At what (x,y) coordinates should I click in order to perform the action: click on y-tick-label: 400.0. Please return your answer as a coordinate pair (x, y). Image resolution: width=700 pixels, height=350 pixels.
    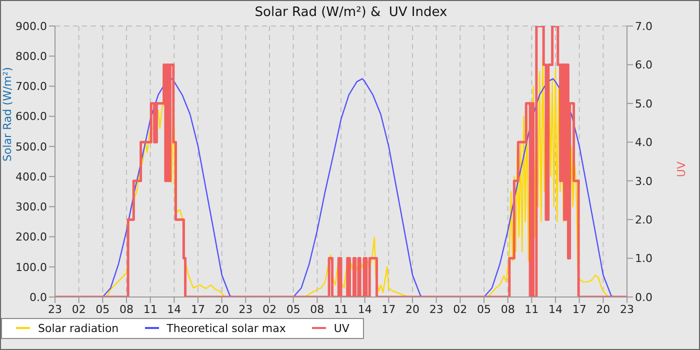
    Looking at the image, I should click on (31, 177).